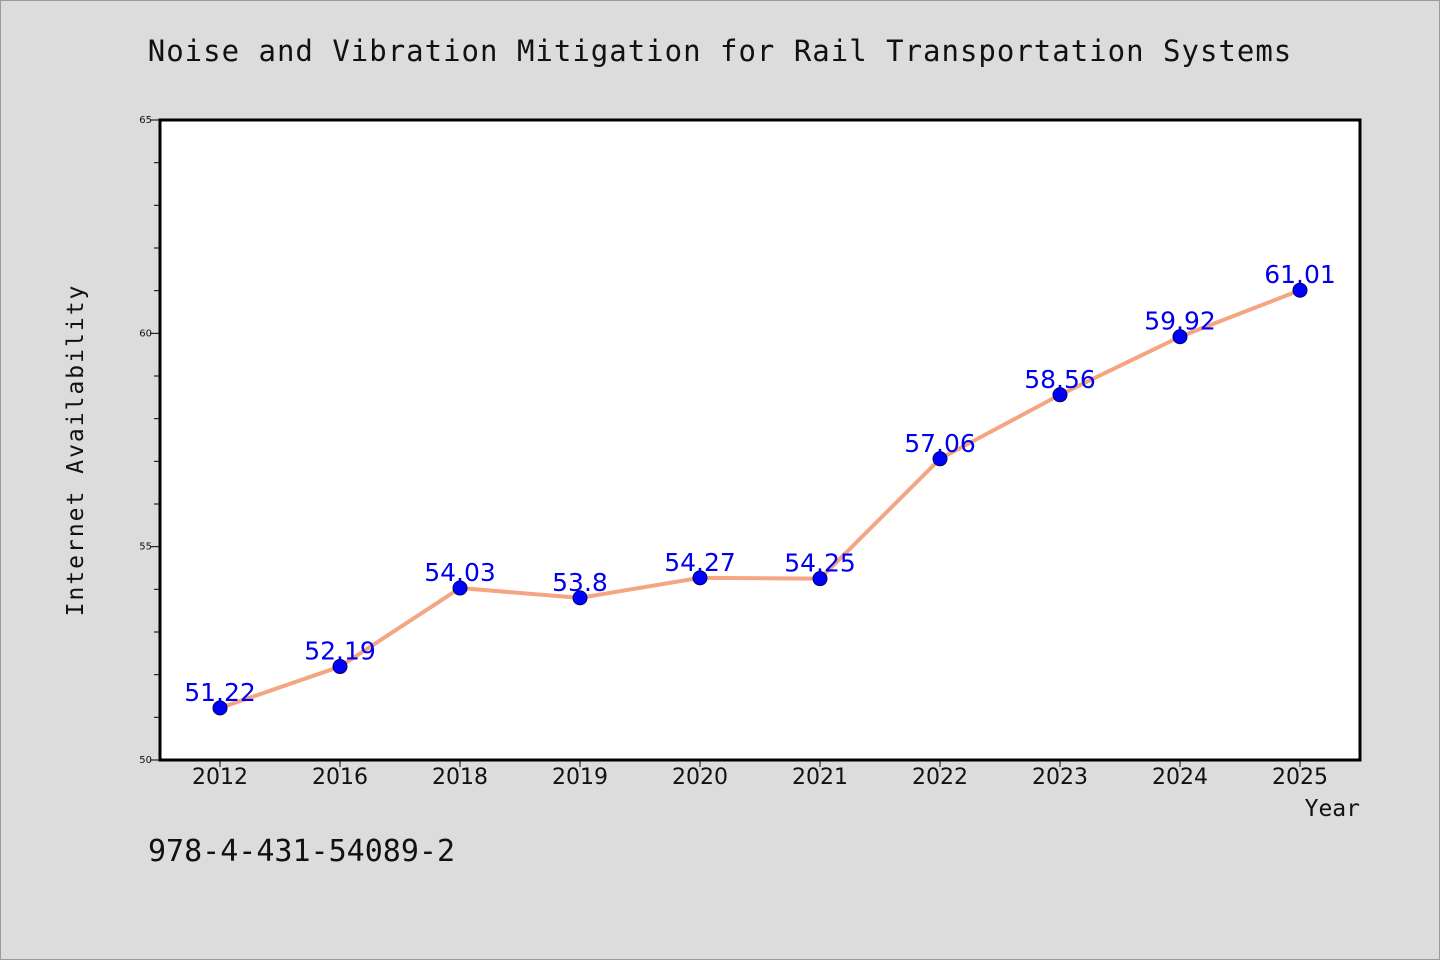 The width and height of the screenshot is (1440, 960). What do you see at coordinates (1060, 379) in the screenshot?
I see `data-label: 58.56` at bounding box center [1060, 379].